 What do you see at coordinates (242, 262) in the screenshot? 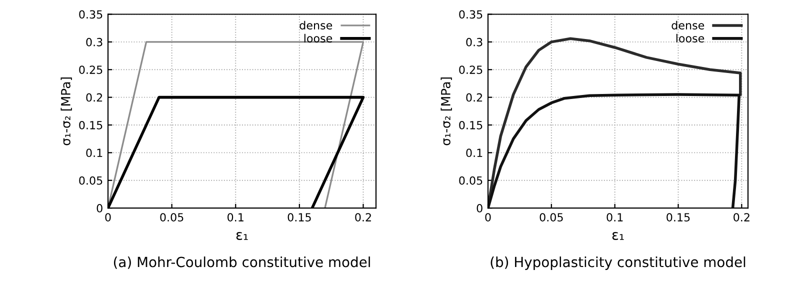
I see `text: (a) Mohr-Coulomb constitutive model` at bounding box center [242, 262].